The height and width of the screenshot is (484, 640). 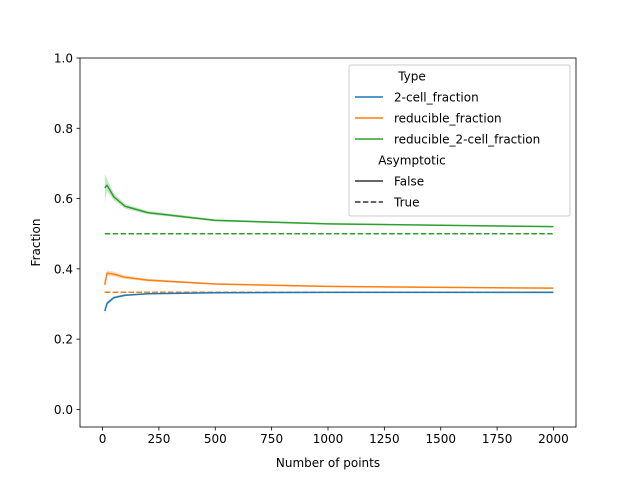 What do you see at coordinates (412, 161) in the screenshot?
I see `legend-title-asymptotic: Asymptotic` at bounding box center [412, 161].